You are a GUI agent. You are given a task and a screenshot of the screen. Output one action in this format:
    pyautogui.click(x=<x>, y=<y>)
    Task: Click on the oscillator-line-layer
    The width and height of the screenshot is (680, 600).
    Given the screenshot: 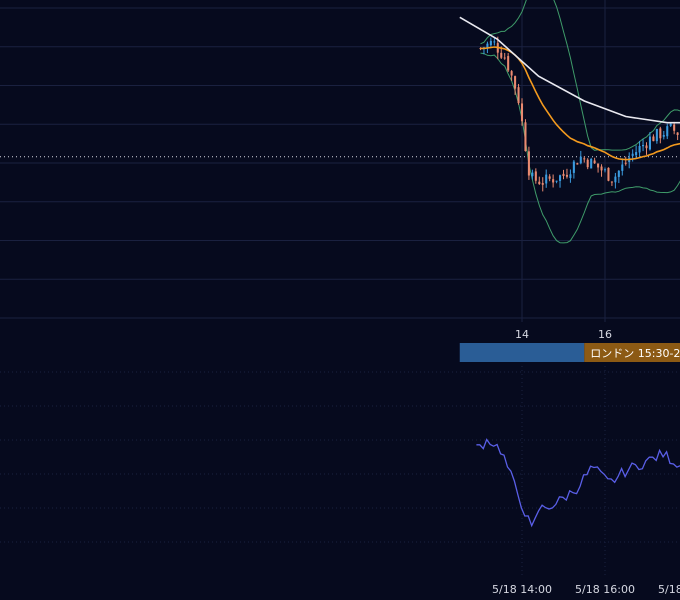 What is the action you would take?
    pyautogui.click(x=578, y=483)
    